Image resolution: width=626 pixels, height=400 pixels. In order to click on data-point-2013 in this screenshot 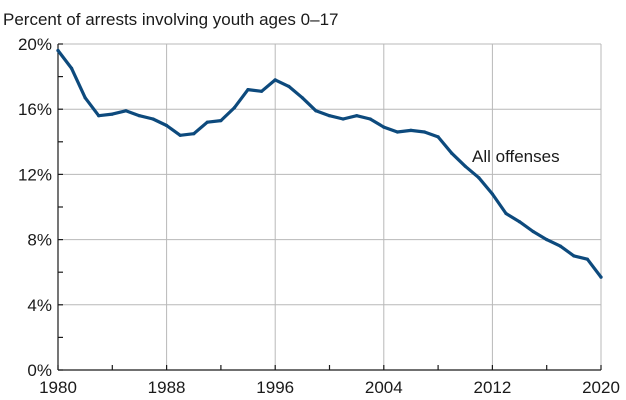, I will do `click(506, 213)`.